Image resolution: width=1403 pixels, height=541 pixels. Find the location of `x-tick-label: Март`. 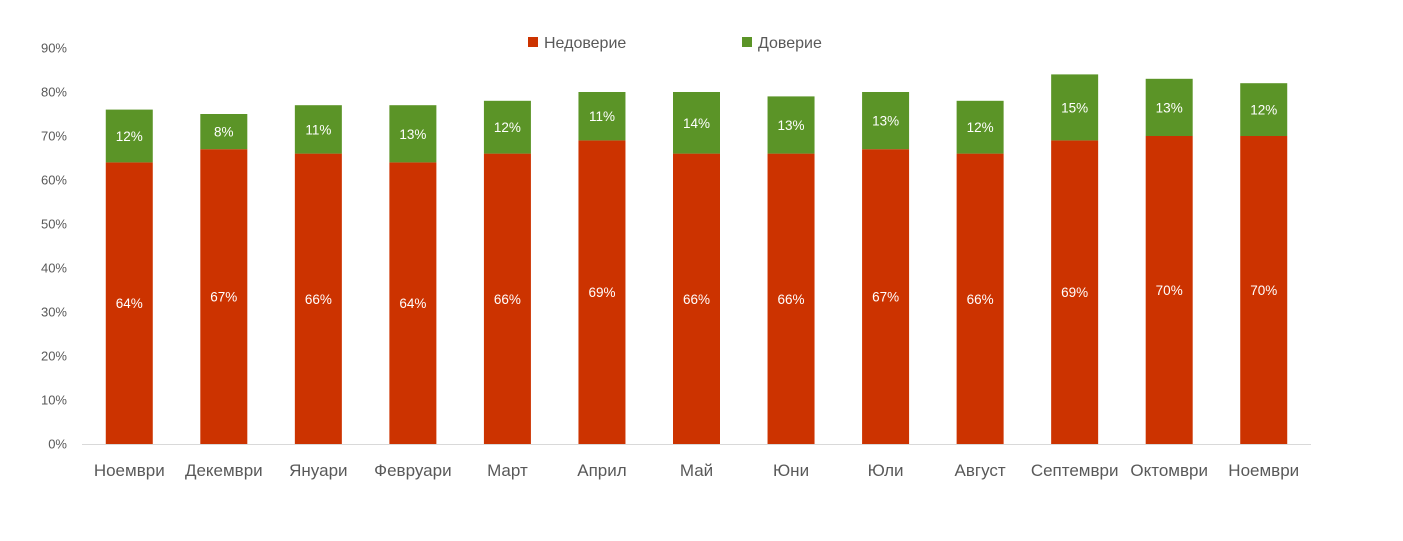

x-tick-label: Март is located at coordinates (507, 470).